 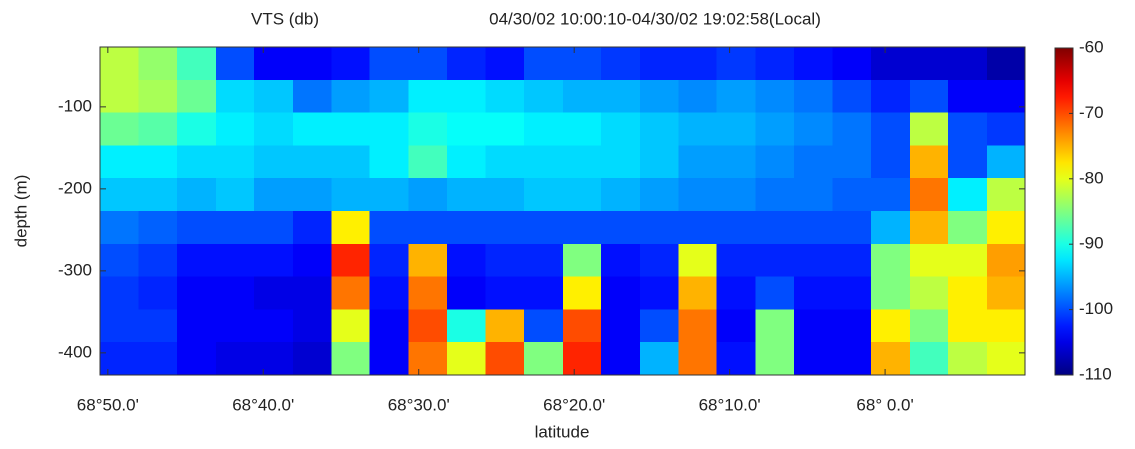 What do you see at coordinates (108, 404) in the screenshot?
I see `x-tick-label: 68°50.0'` at bounding box center [108, 404].